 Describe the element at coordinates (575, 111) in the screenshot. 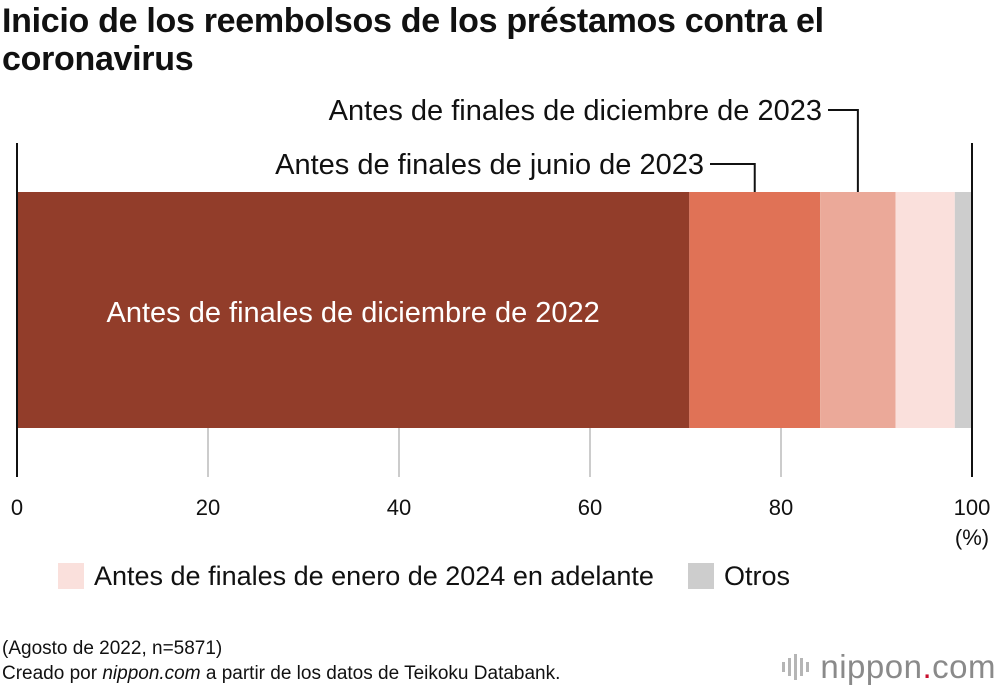

I see `callout-label: Antes de finales de diciembre de 2023` at that location.